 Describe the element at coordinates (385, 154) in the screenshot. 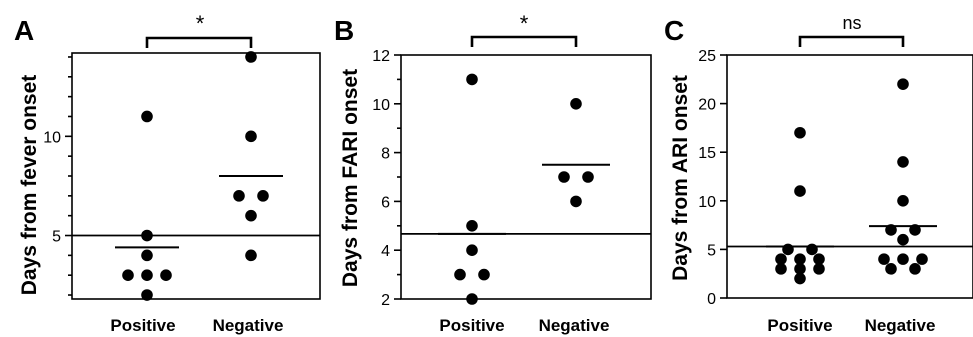

I see `y-tick-label-b: 8` at that location.